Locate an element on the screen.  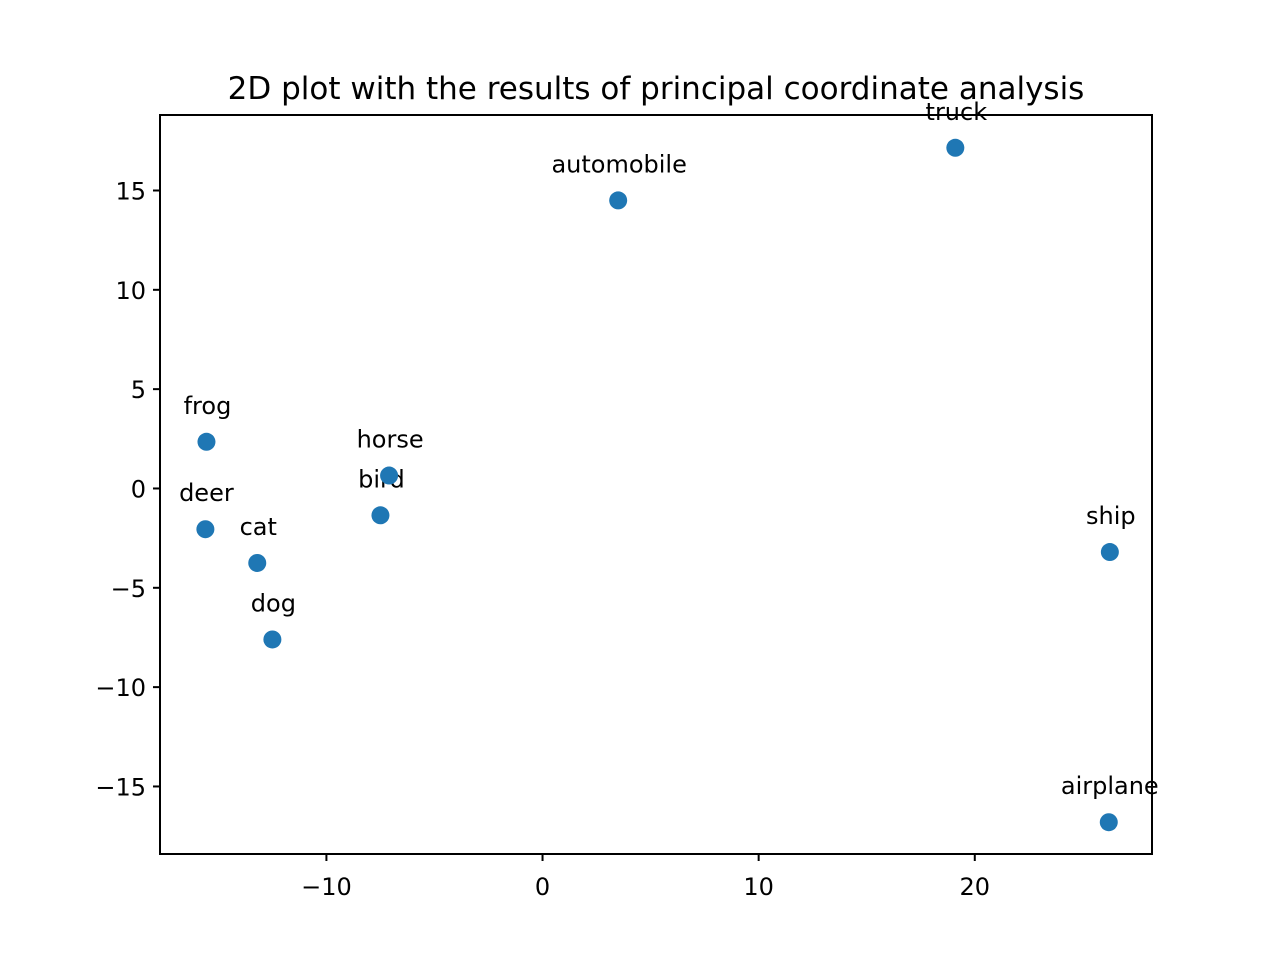
y-tick-label: 5 is located at coordinates (138, 390).